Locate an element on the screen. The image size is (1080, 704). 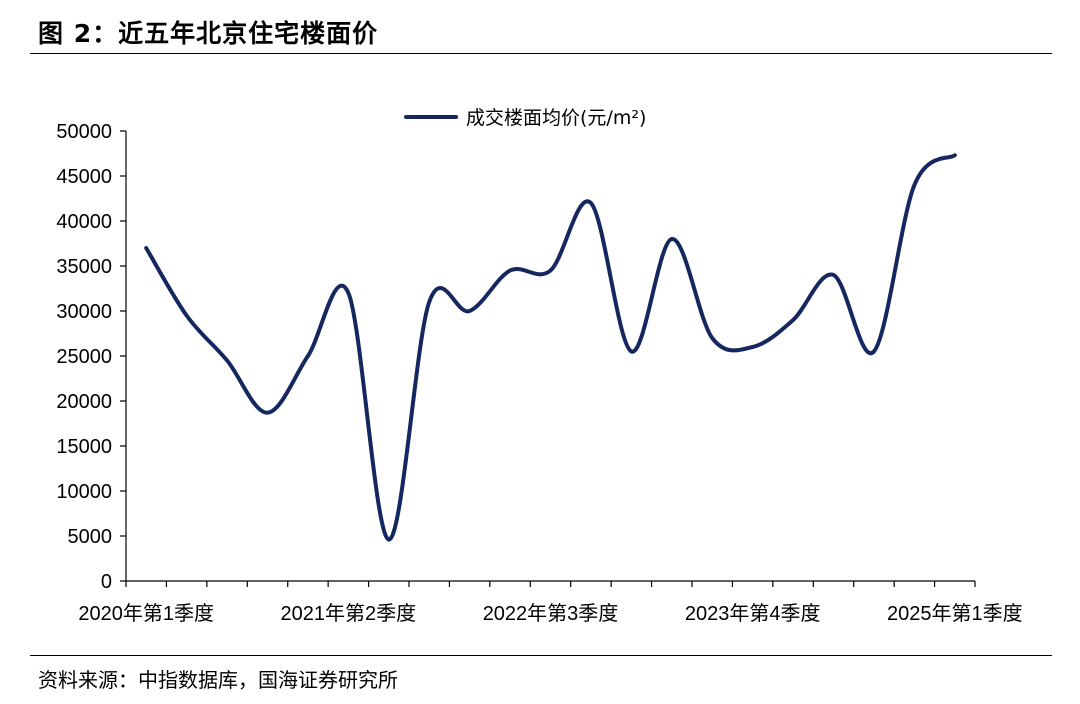
y-tick-label: 40000 is located at coordinates (84, 222).